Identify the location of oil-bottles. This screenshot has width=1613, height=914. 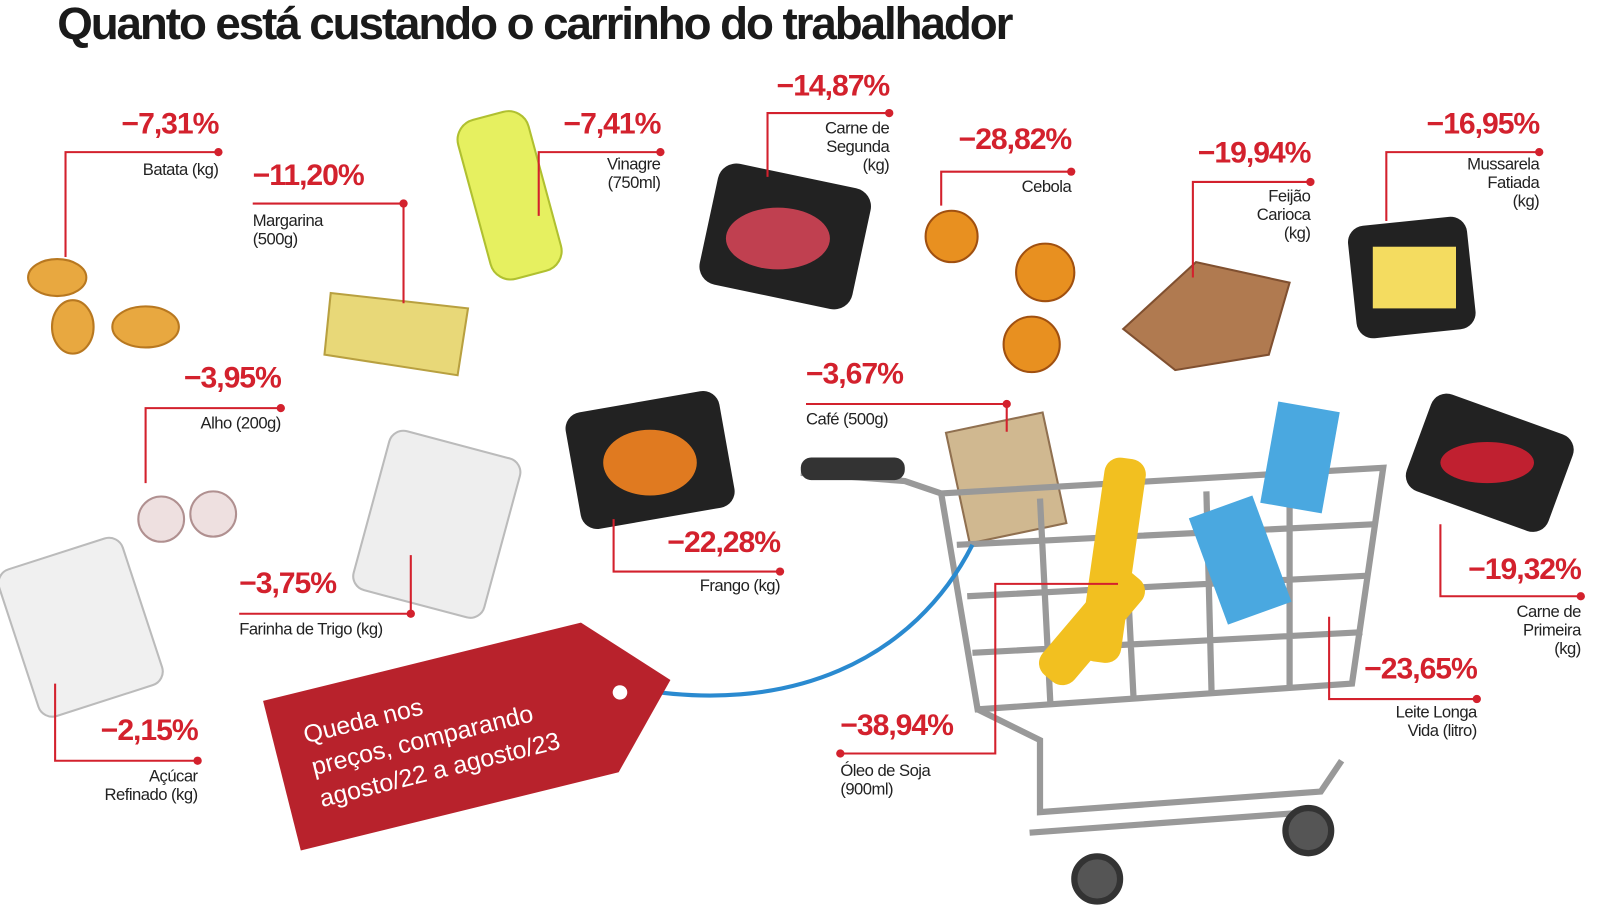
(1092, 571).